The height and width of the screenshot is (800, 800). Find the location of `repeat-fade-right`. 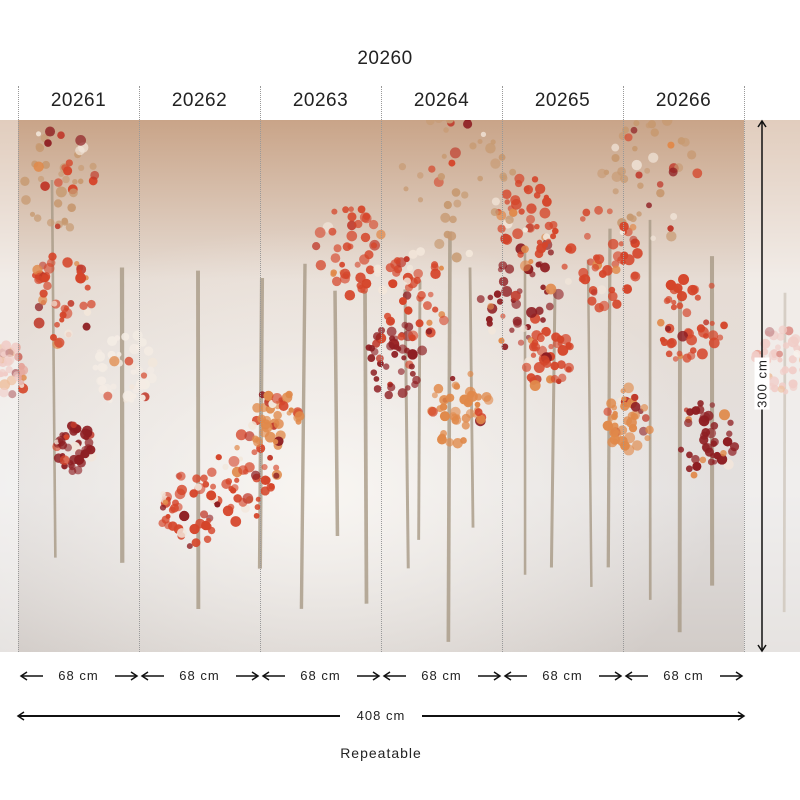

repeat-fade-right is located at coordinates (772, 386).